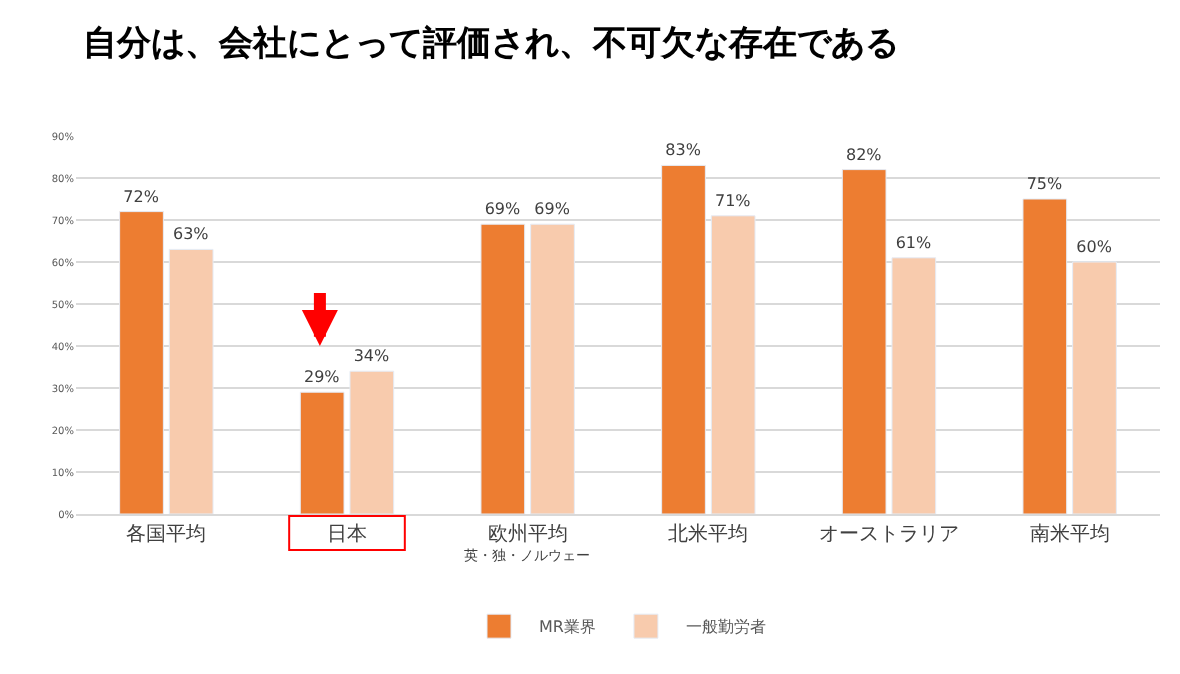 Image resolution: width=1180 pixels, height=674 pixels. What do you see at coordinates (372, 356) in the screenshot?
I see `data-label: 34%` at bounding box center [372, 356].